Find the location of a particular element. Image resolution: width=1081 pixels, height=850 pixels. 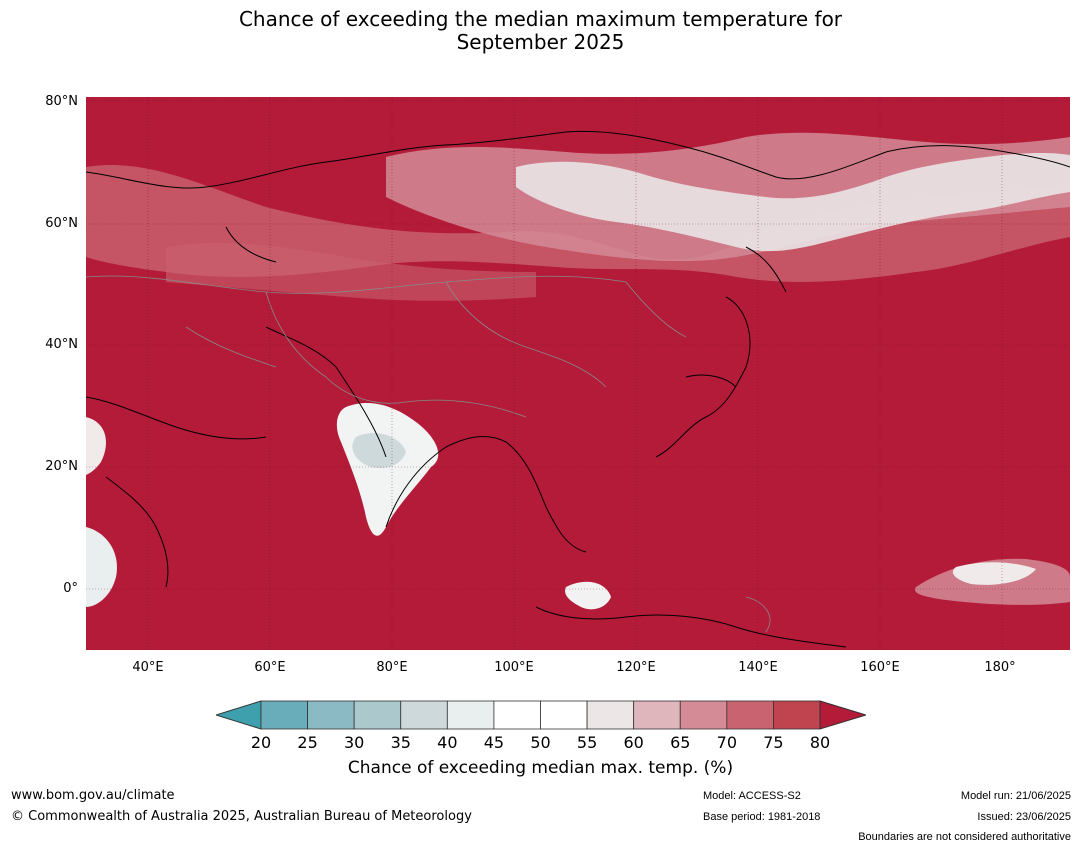

lon-label-40e: 40°E is located at coordinates (148, 667).